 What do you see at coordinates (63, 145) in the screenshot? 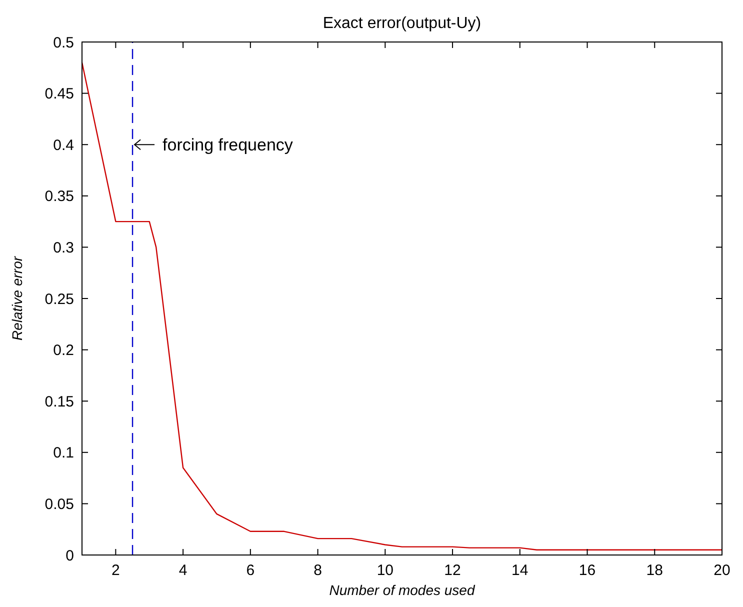
I see `y-tick-label: 0.4` at bounding box center [63, 145].